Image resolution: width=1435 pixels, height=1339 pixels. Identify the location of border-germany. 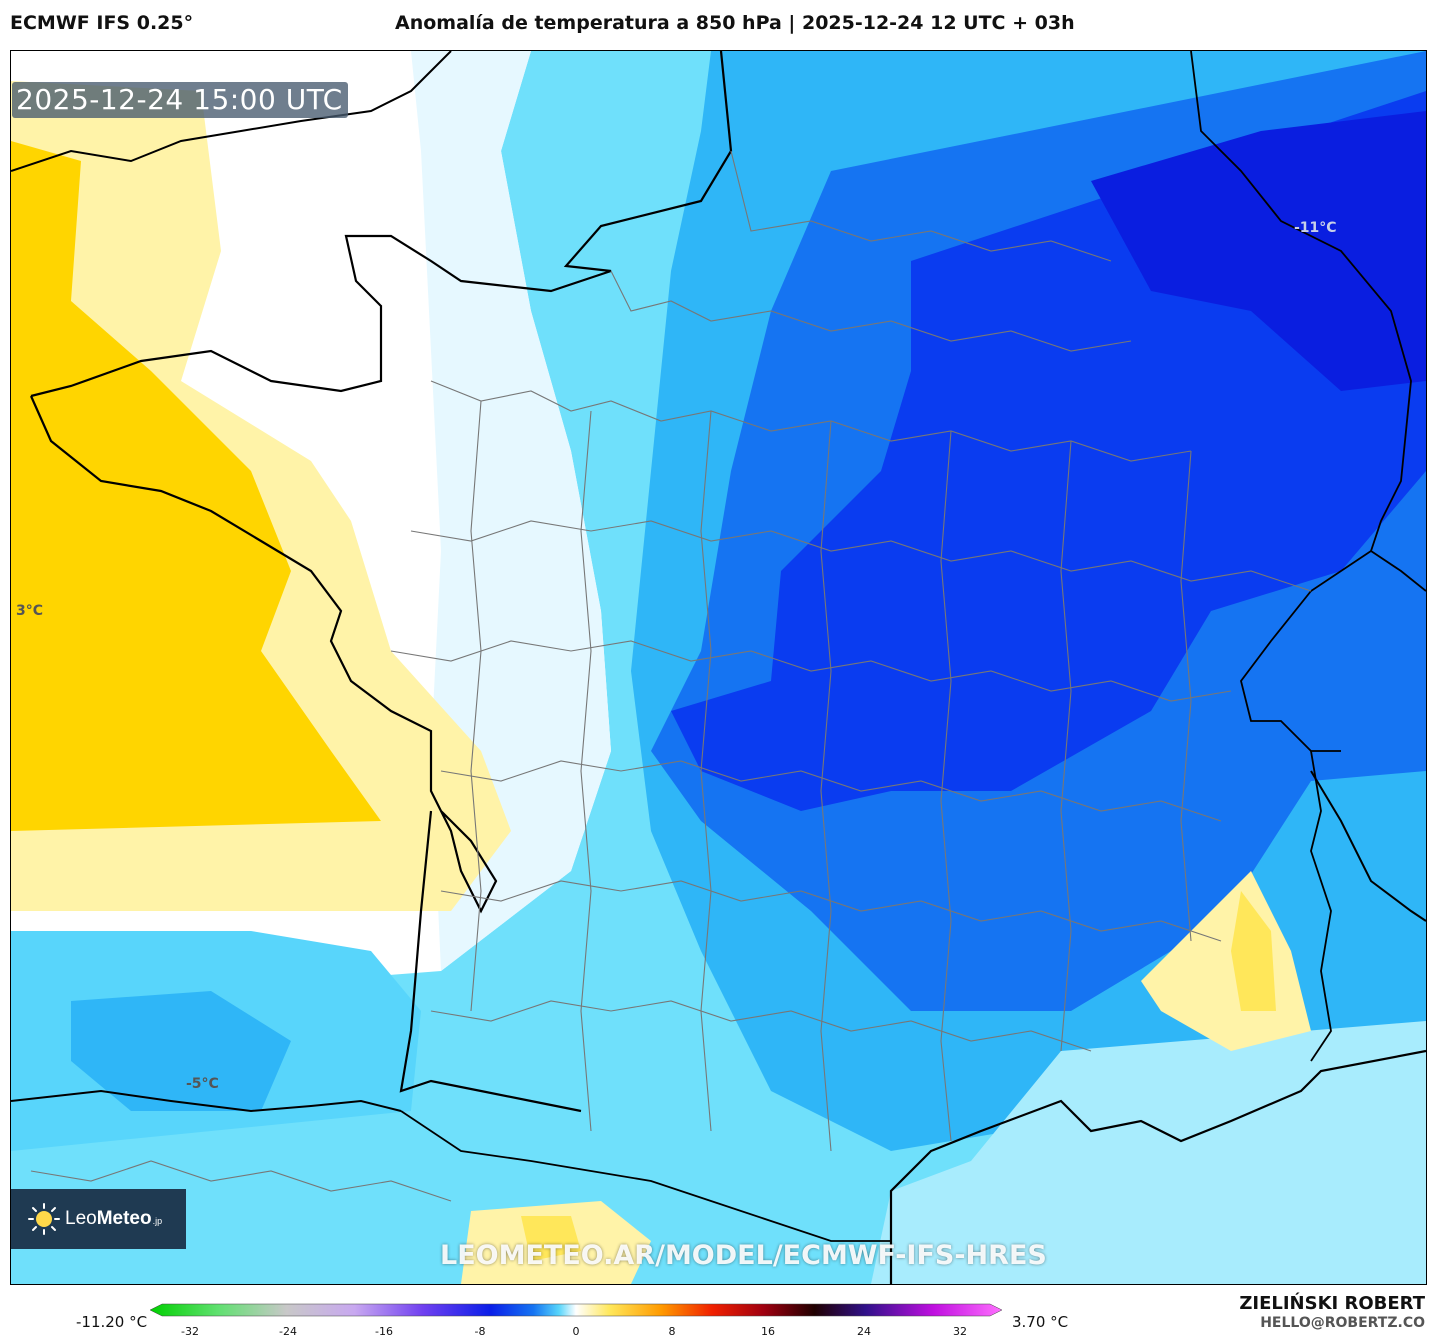
(1308, 321).